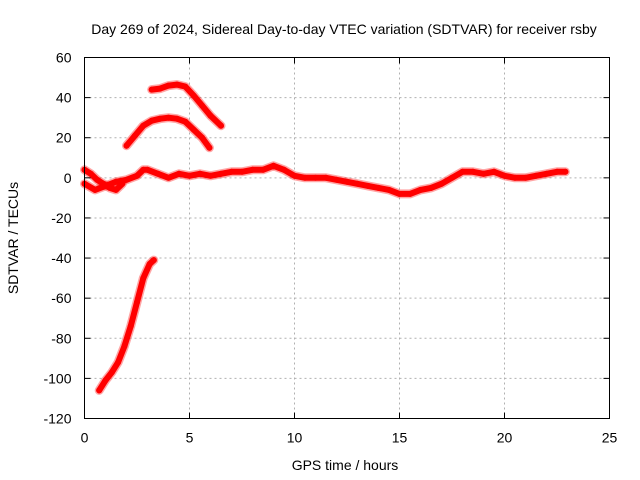  What do you see at coordinates (57, 378) in the screenshot?
I see `y-tick-label: -100` at bounding box center [57, 378].